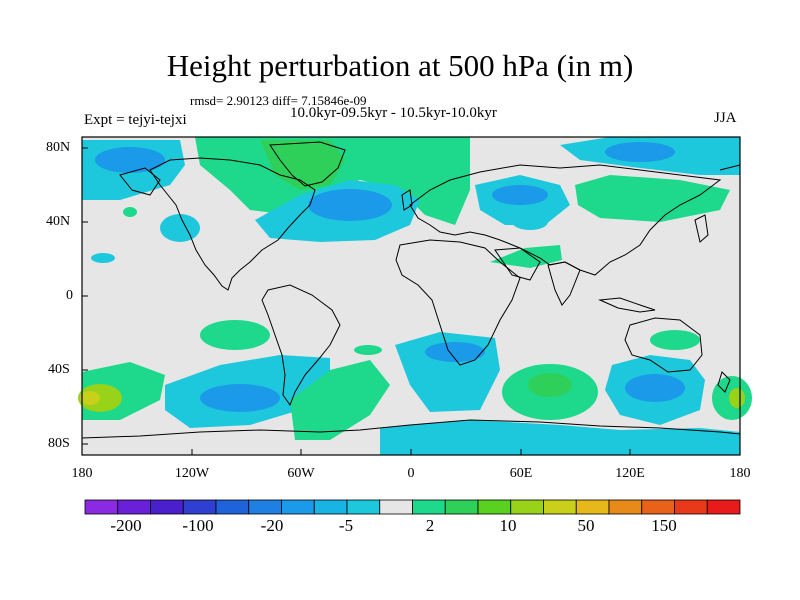 This screenshot has width=800, height=600. Describe the element at coordinates (724, 382) in the screenshot. I see `coast-new-zealand` at that location.